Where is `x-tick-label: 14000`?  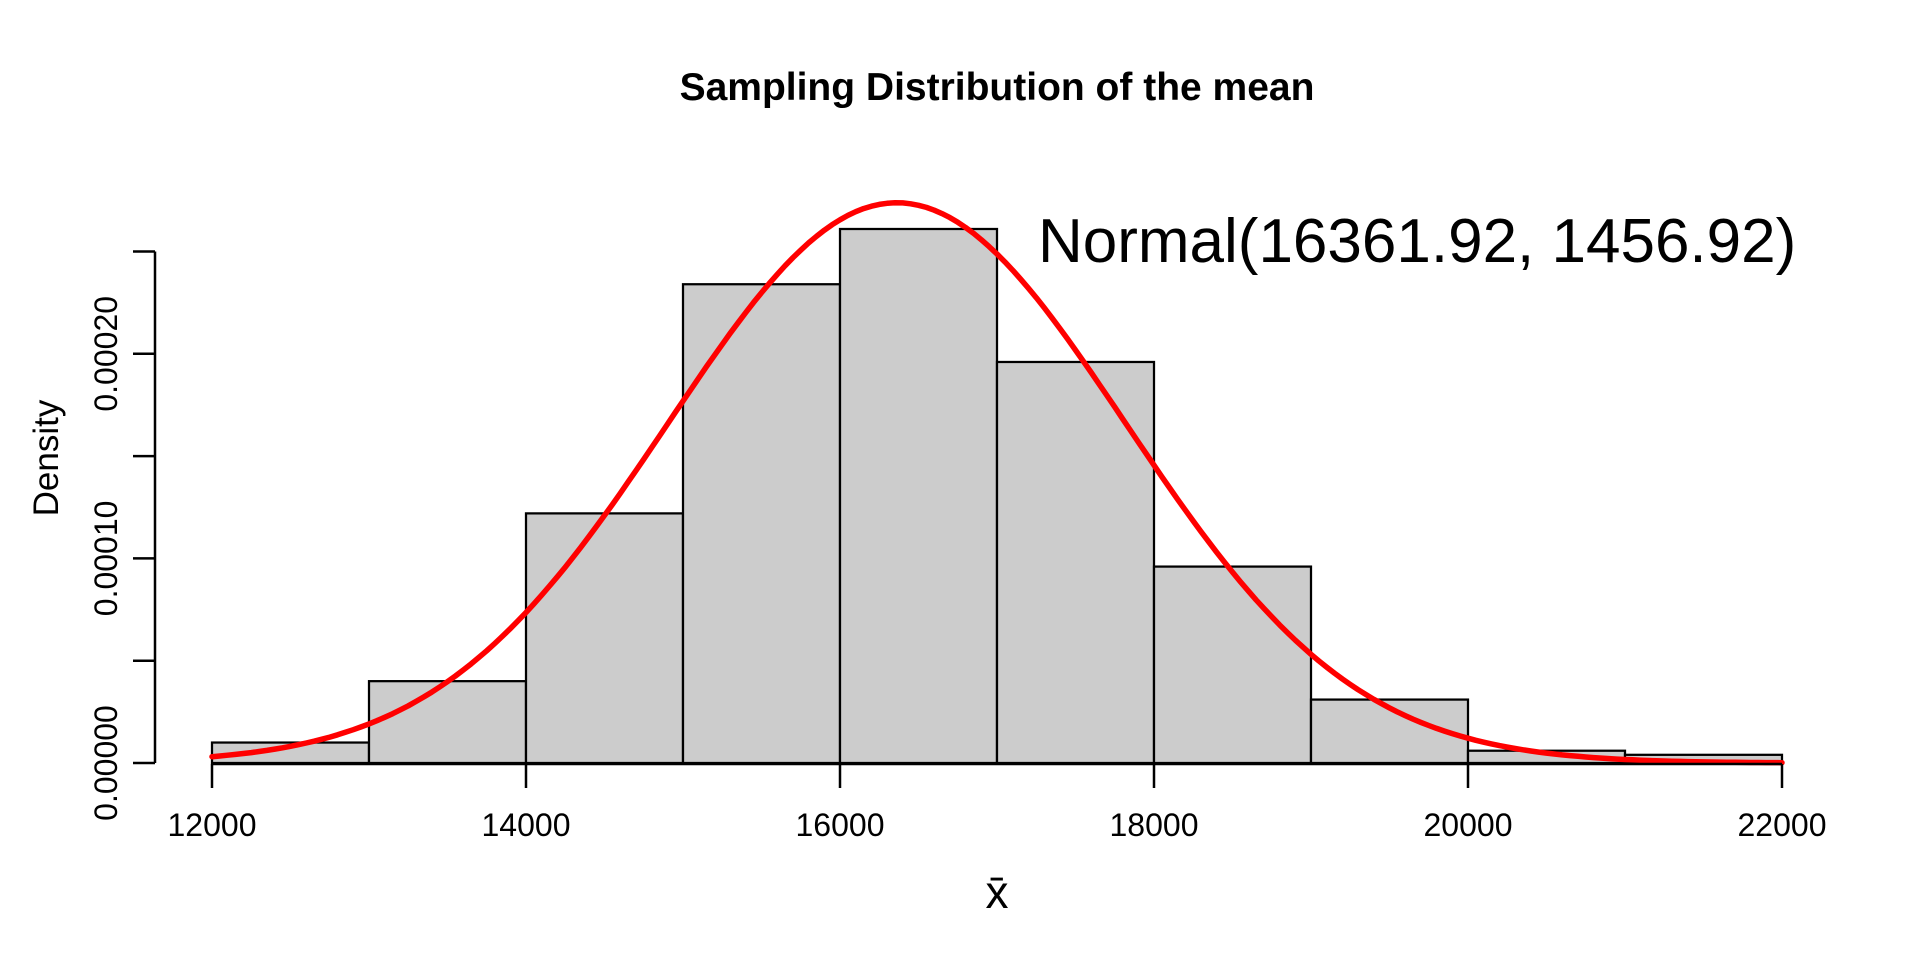 x-tick-label: 14000 is located at coordinates (526, 825).